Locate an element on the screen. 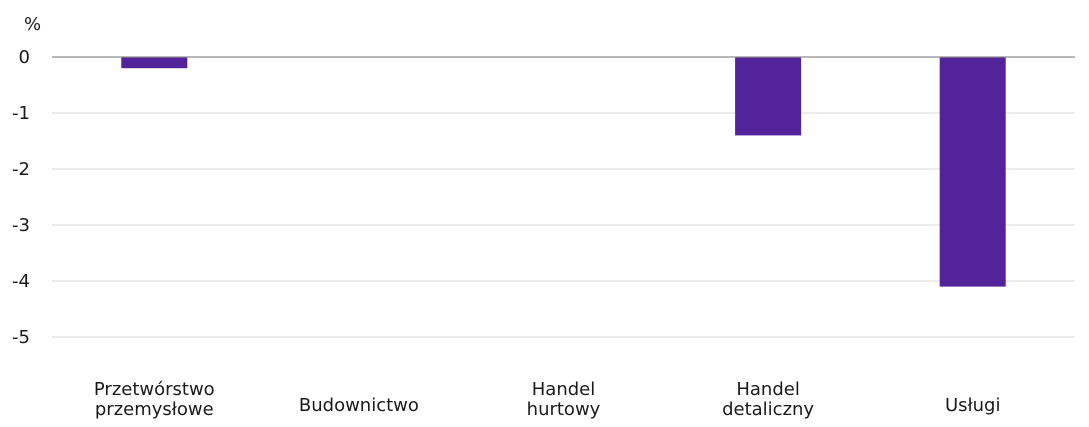 The width and height of the screenshot is (1089, 427). y-axis-ticks: 0 -1 -2 -3 -4 -5 is located at coordinates (21, 197).